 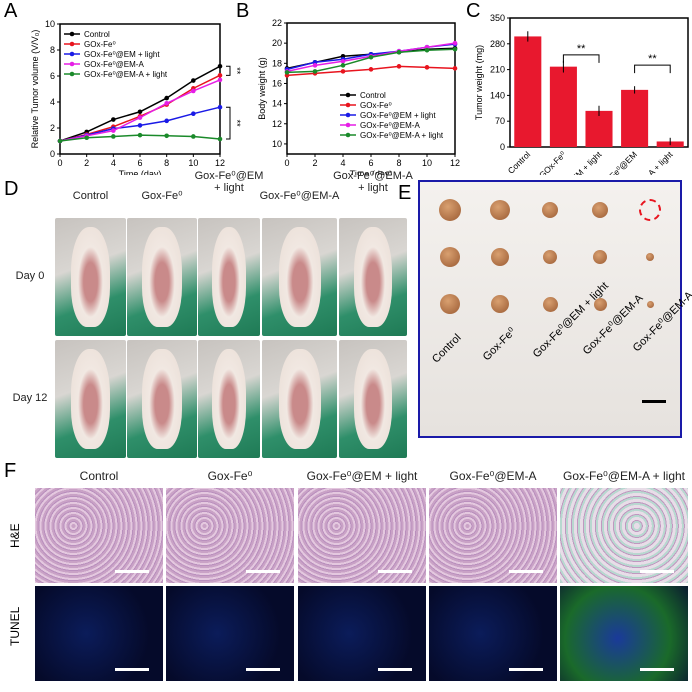 What do you see at coordinates (193, 163) in the screenshot?
I see `x-tick-label: 10` at bounding box center [193, 163].